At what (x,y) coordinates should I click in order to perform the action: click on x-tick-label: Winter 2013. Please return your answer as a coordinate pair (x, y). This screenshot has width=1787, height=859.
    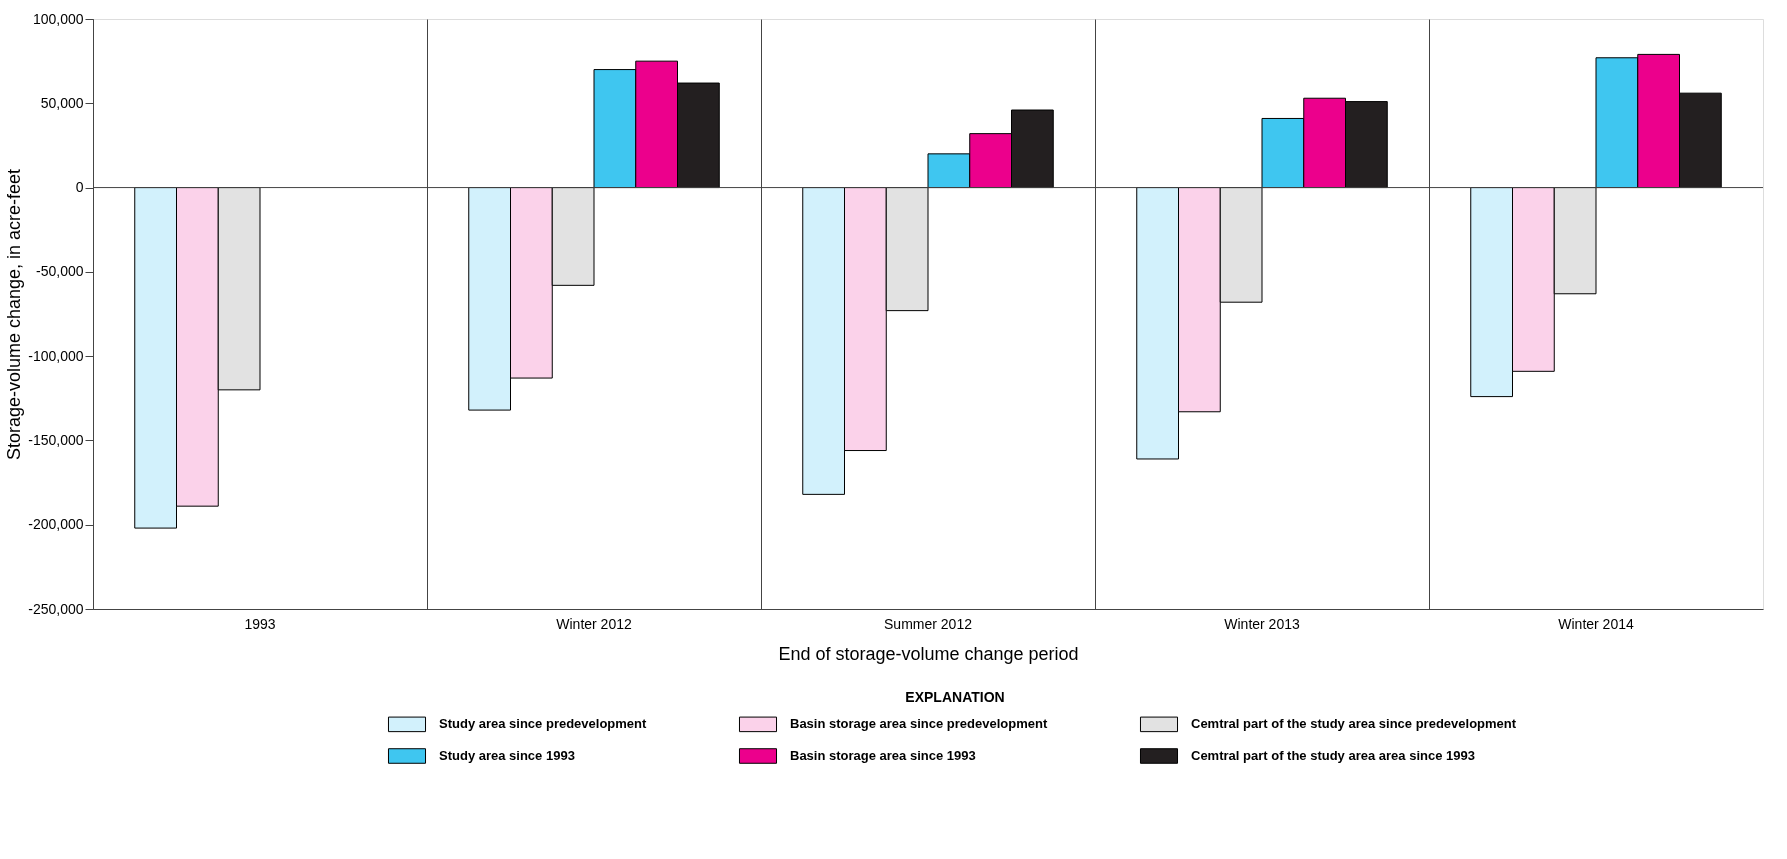
    Looking at the image, I should click on (1262, 623).